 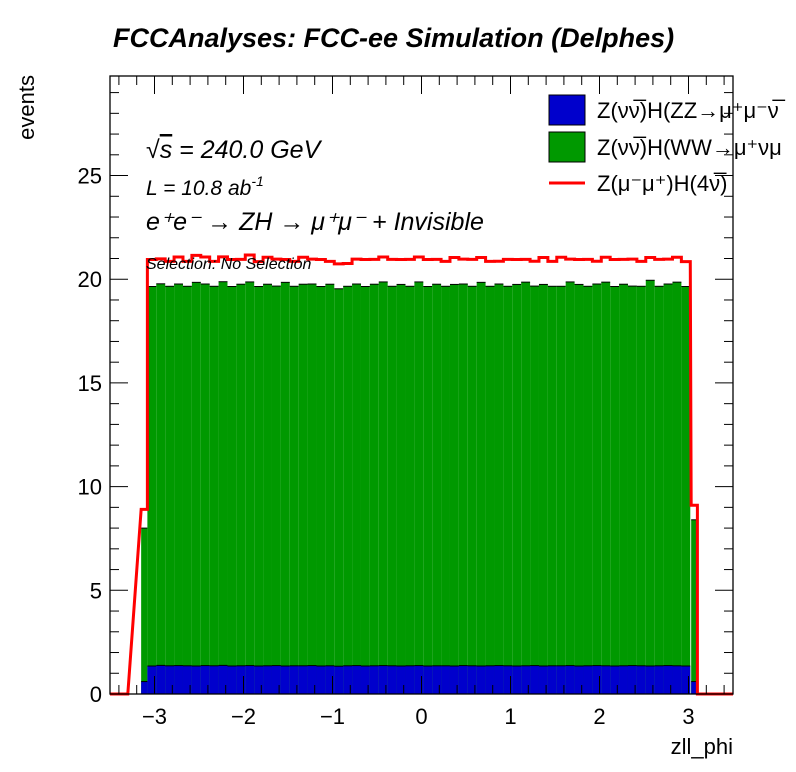 I want to click on y-tick-labels: 0 5 10 15 20 25, so click(x=90, y=435).